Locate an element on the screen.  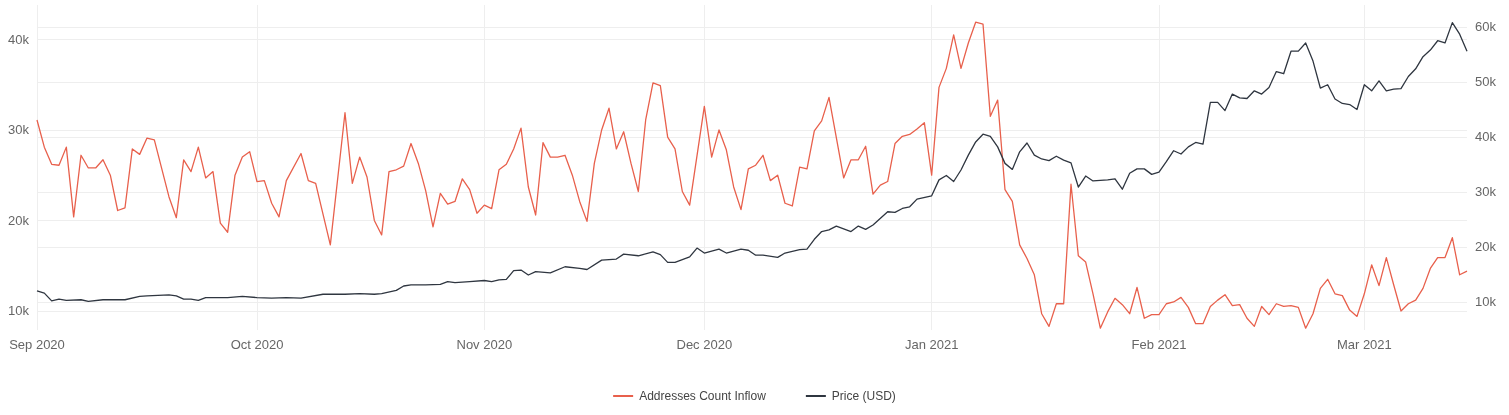
x-tick-label: Nov 2020 is located at coordinates (484, 344).